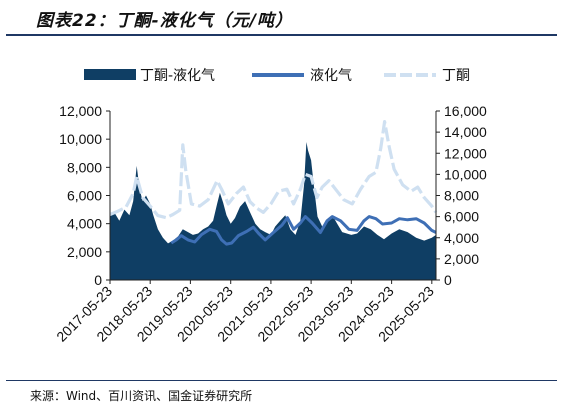 This screenshot has height=410, width=563. What do you see at coordinates (80, 111) in the screenshot?
I see `y-left-tick-label: 12,000` at bounding box center [80, 111].